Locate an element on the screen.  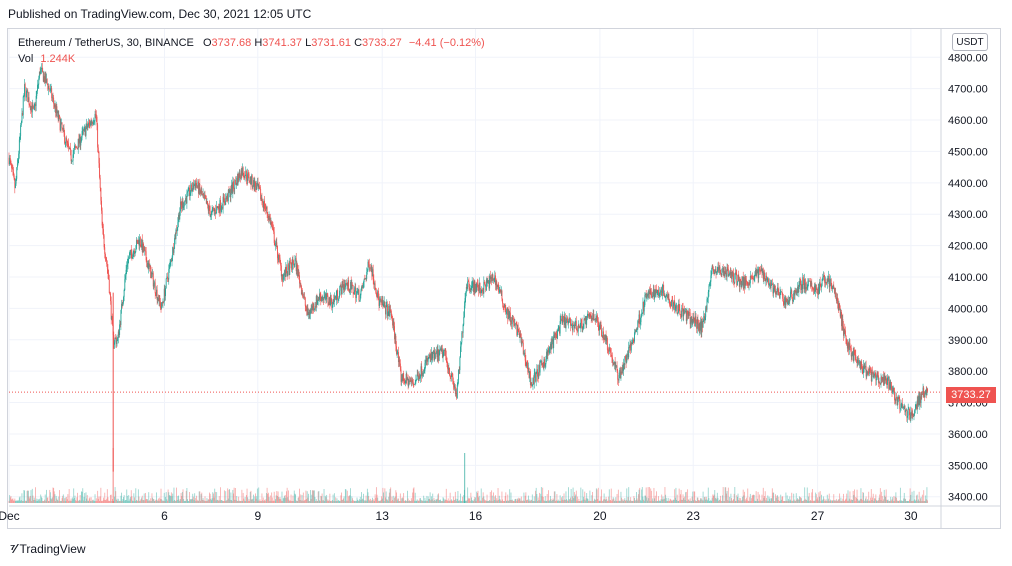
currency-badge: USDT is located at coordinates (970, 42).